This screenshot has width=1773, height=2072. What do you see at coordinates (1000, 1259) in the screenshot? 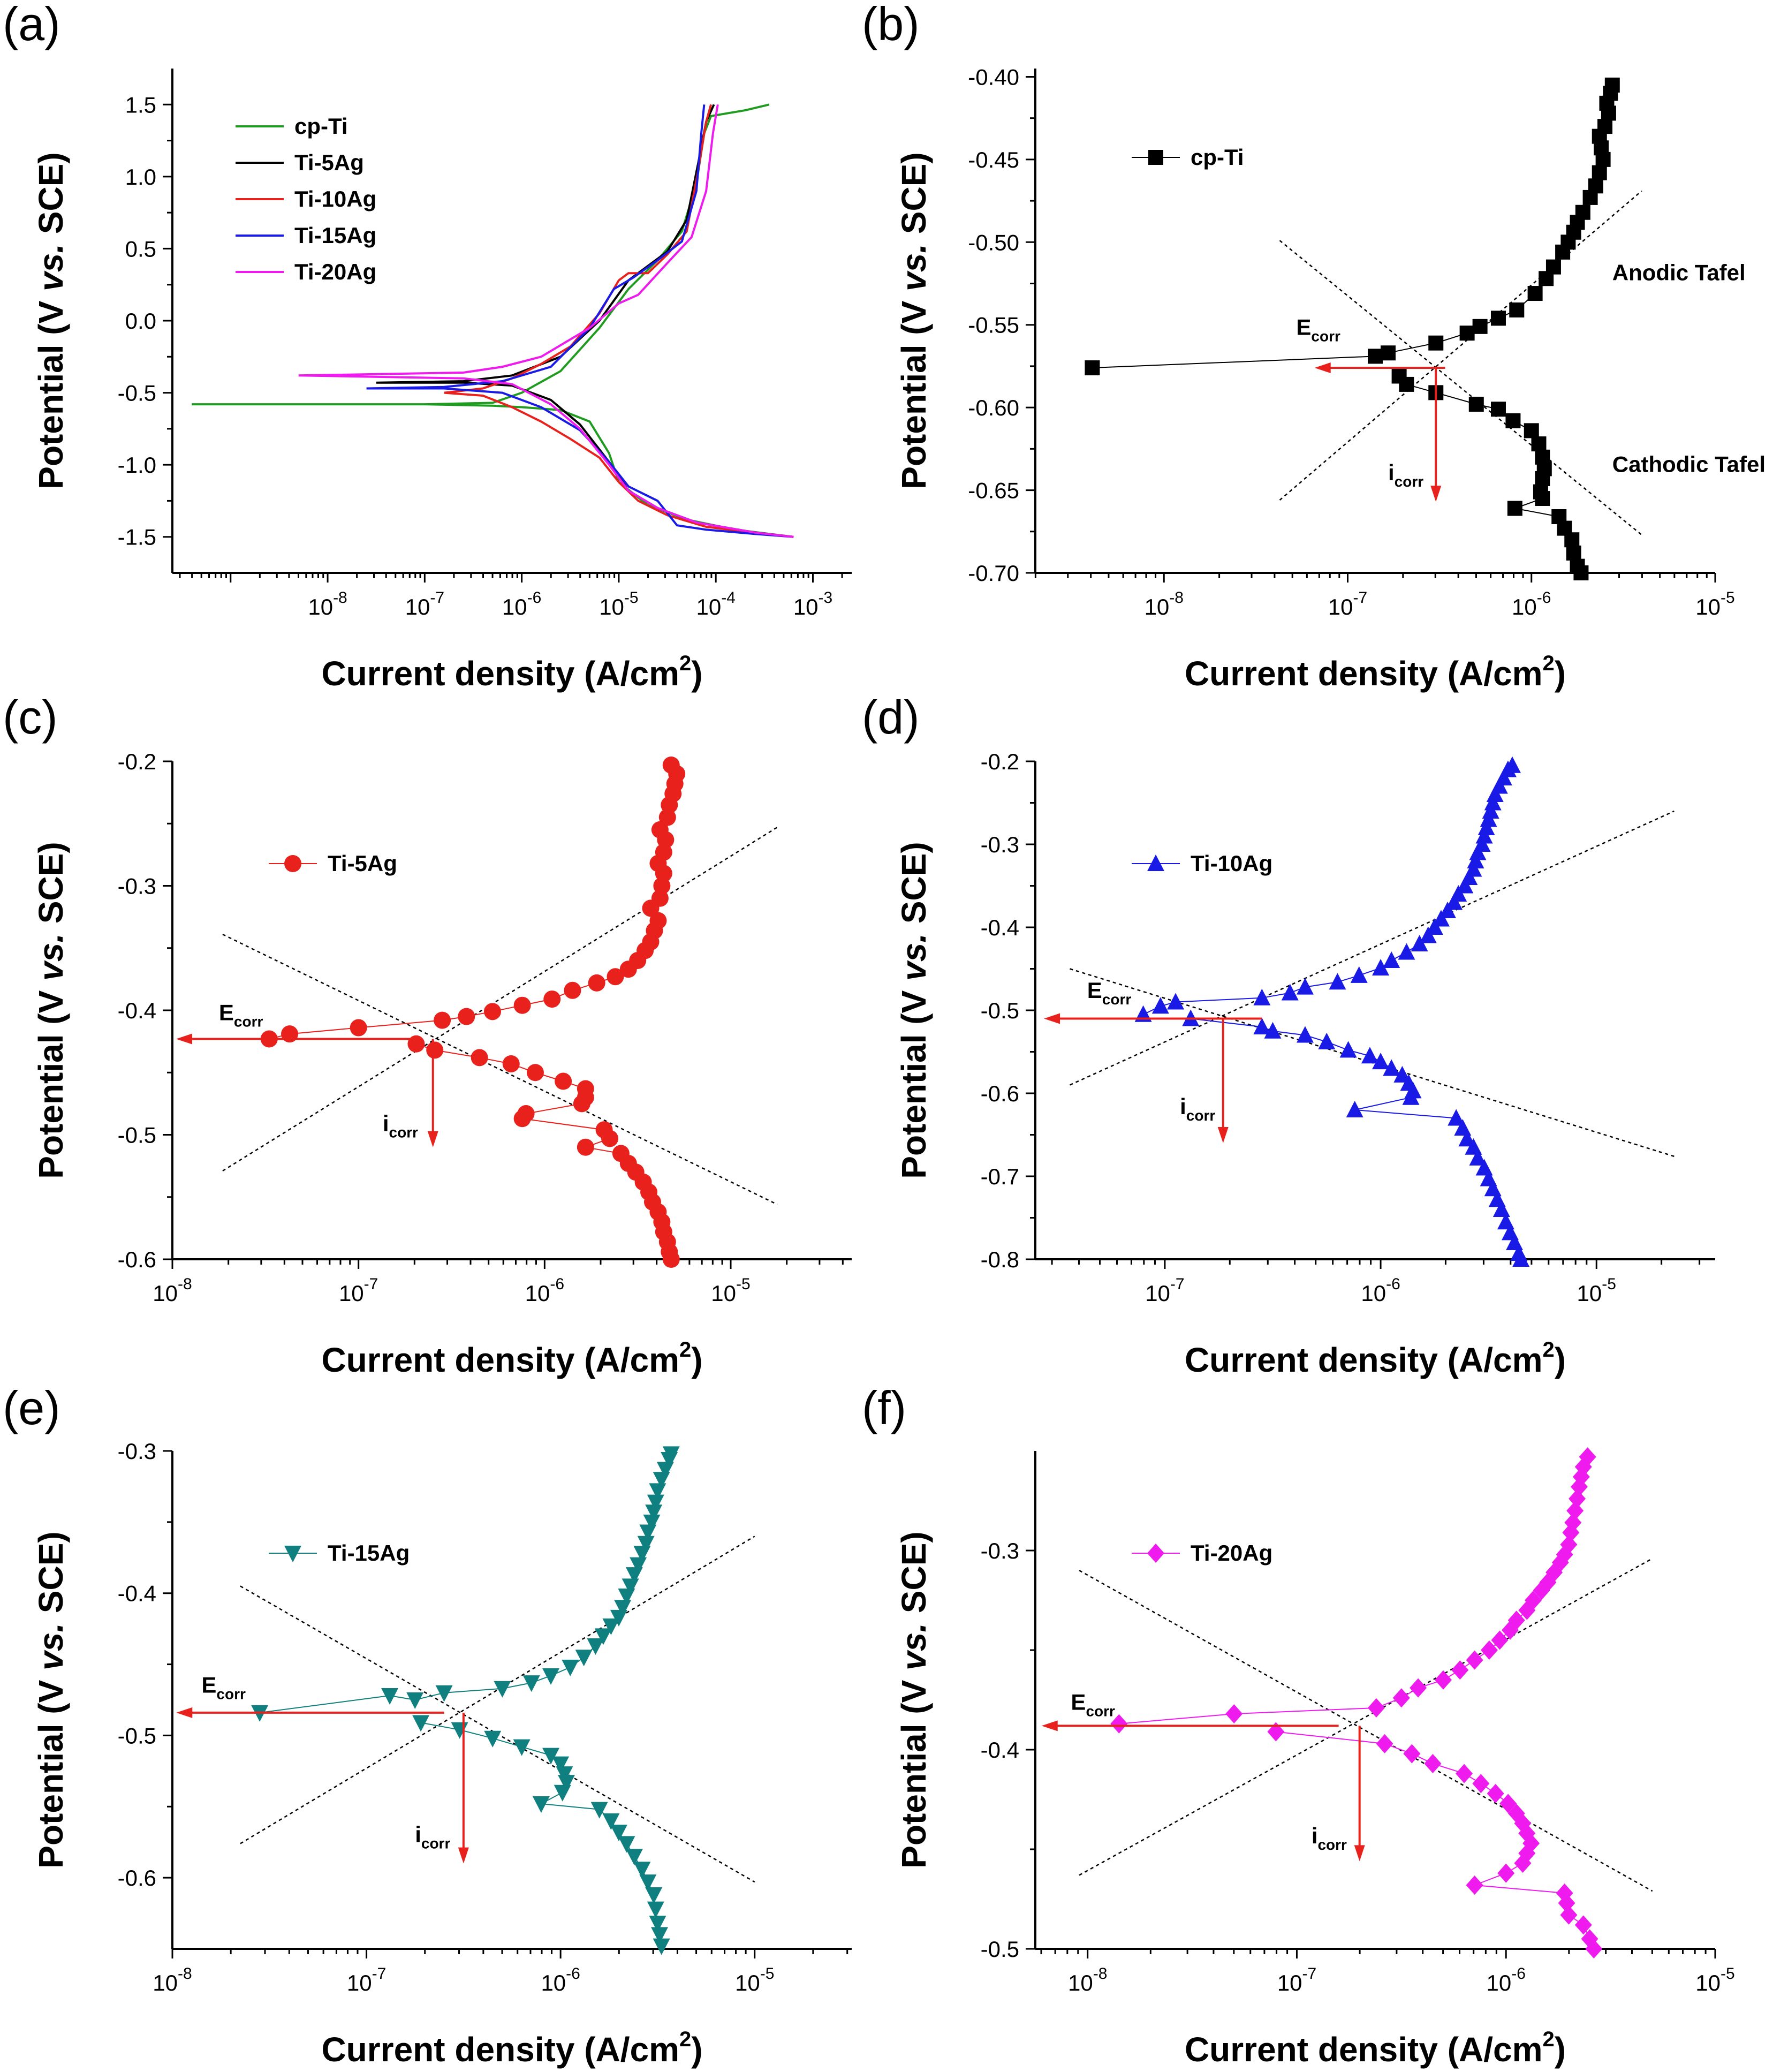
I see `y-tick-label: -0.8` at bounding box center [1000, 1259].